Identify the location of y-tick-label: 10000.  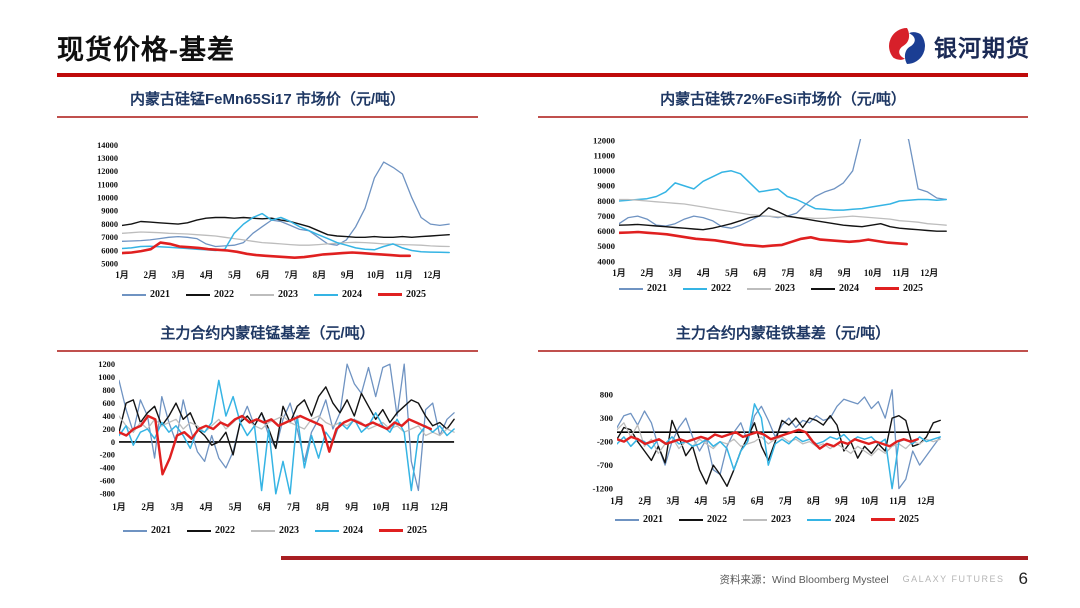
(604, 171).